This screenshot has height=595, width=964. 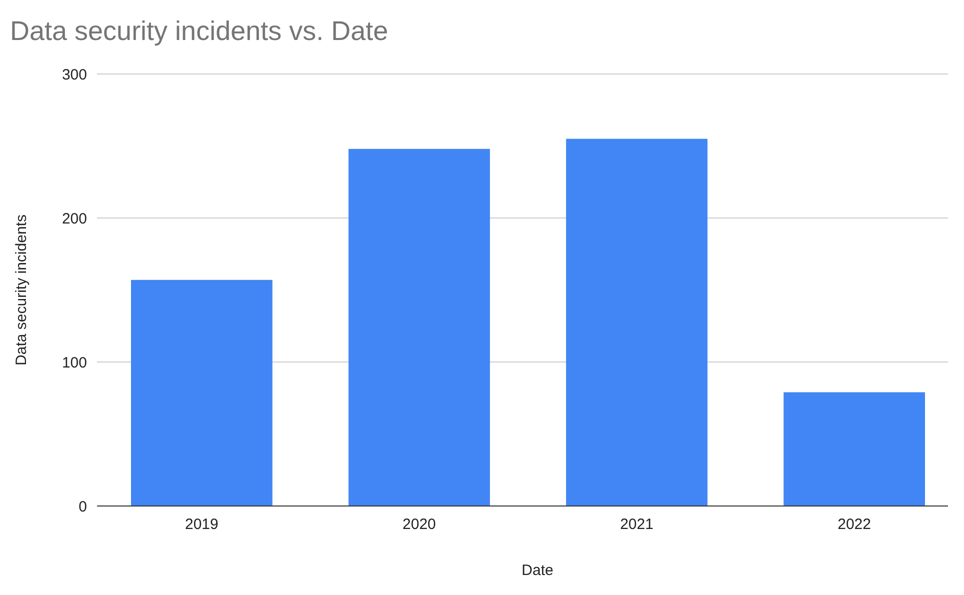 I want to click on x-tick-label: 2021, so click(x=637, y=524).